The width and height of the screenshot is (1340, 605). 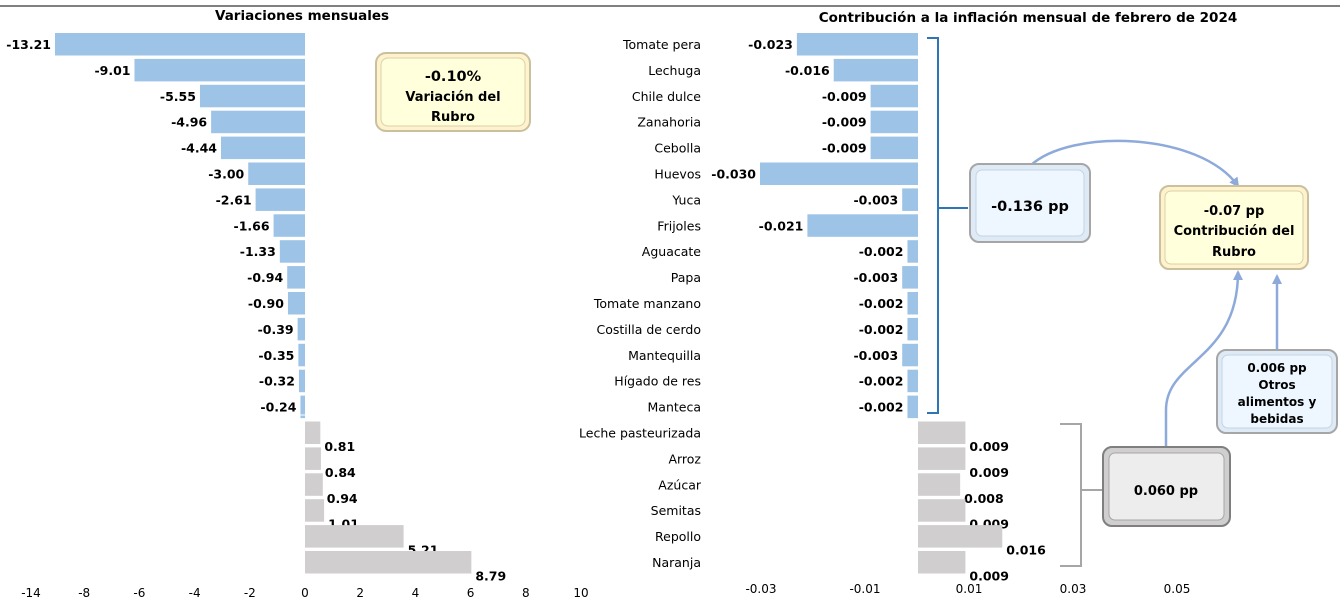 I want to click on rubro-variation-box: -0.10% Variación del Rubro, so click(x=453, y=92).